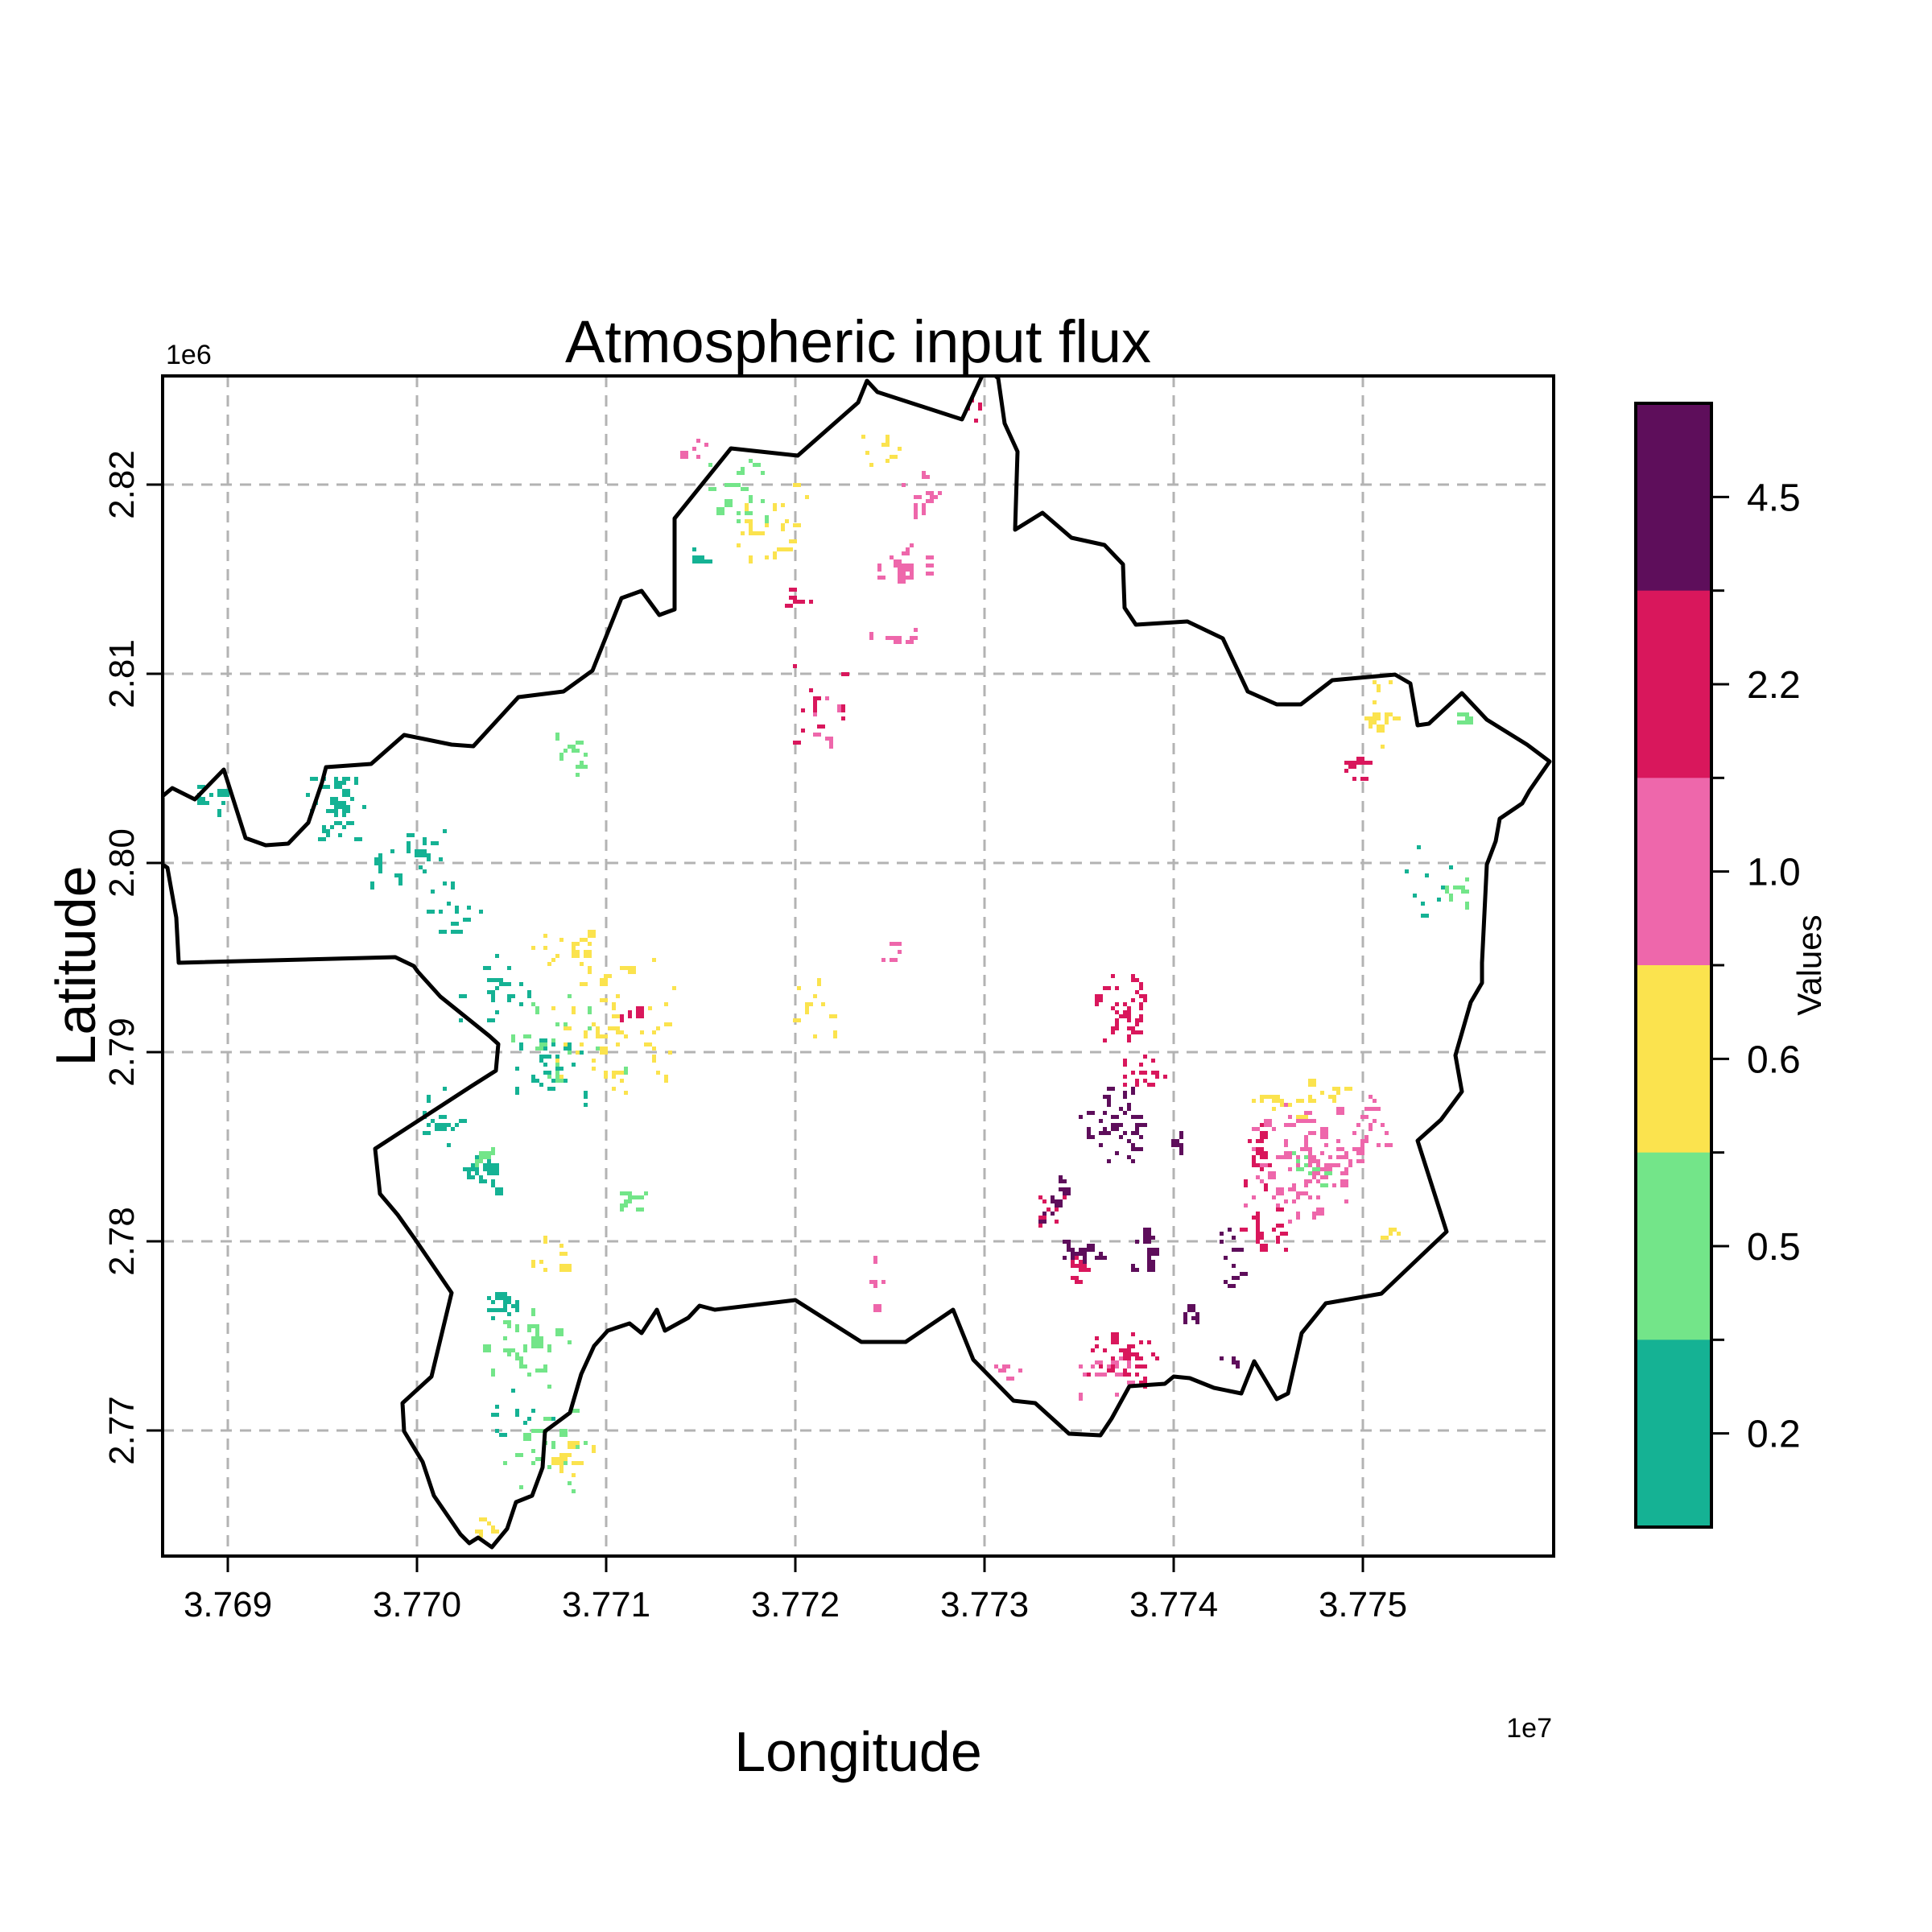 This screenshot has height=1932, width=1932. What do you see at coordinates (1673, 1246) in the screenshot?
I see `colorbar-segment` at bounding box center [1673, 1246].